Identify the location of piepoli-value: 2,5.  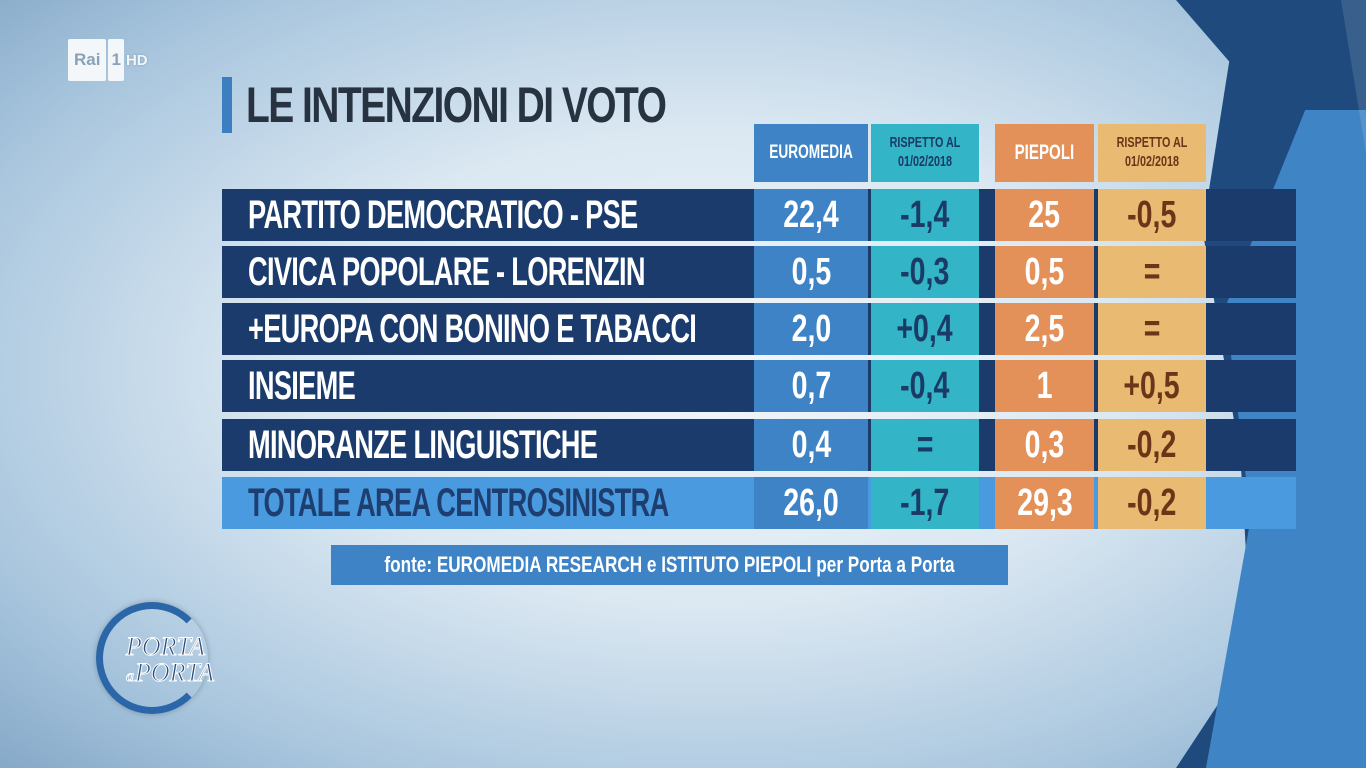
(1044, 329).